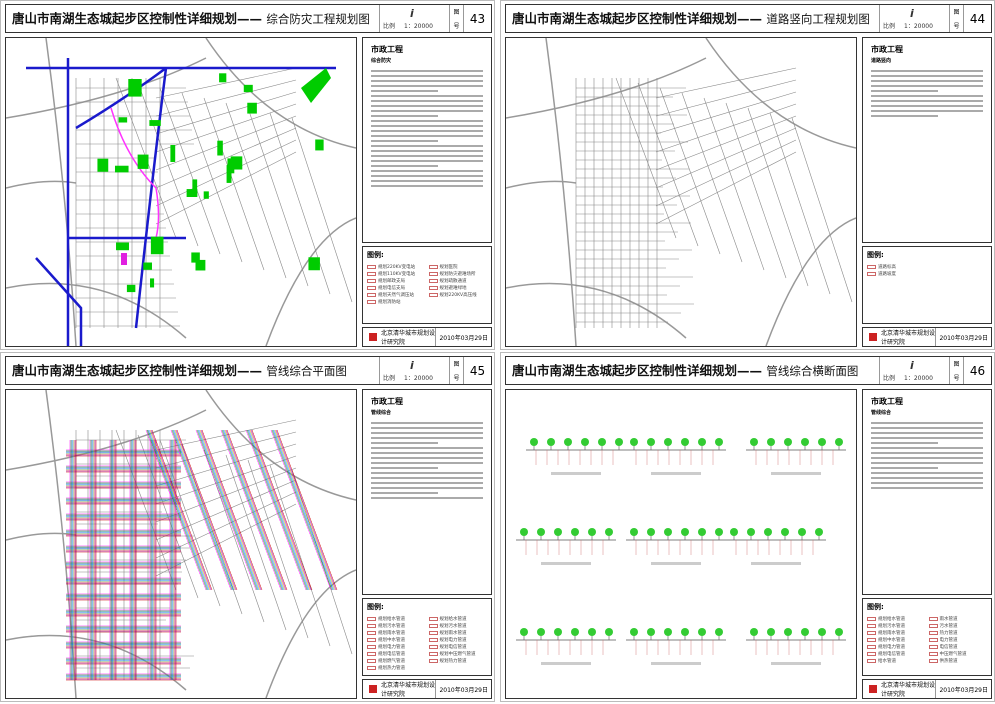 The height and width of the screenshot is (704, 995). What do you see at coordinates (927, 273) in the screenshot?
I see `legend-item: 道路坡度` at bounding box center [927, 273].